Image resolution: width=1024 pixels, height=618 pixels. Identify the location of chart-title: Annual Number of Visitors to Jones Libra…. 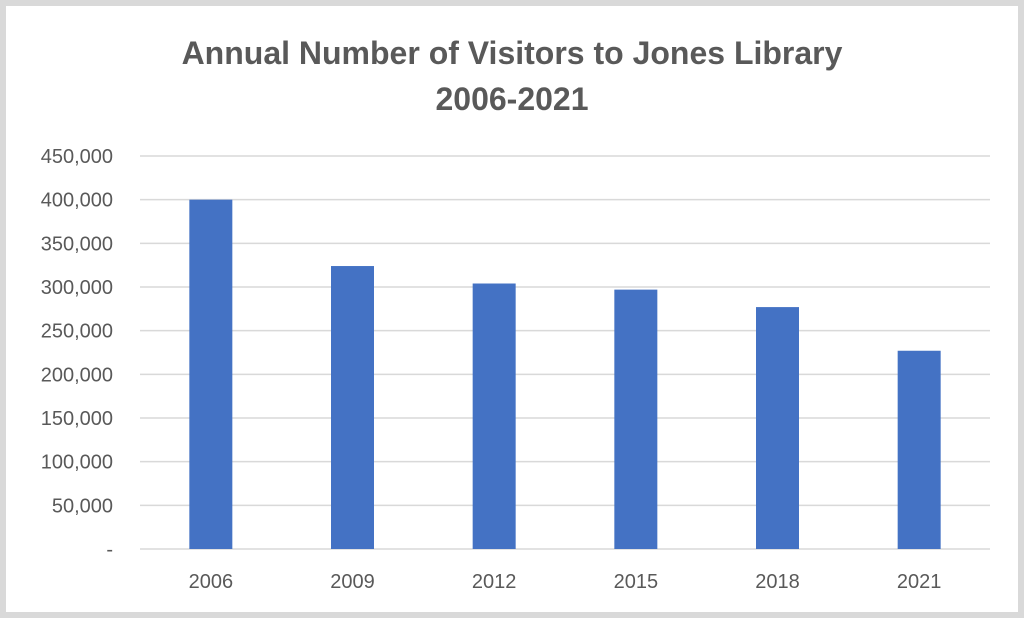
(512, 53).